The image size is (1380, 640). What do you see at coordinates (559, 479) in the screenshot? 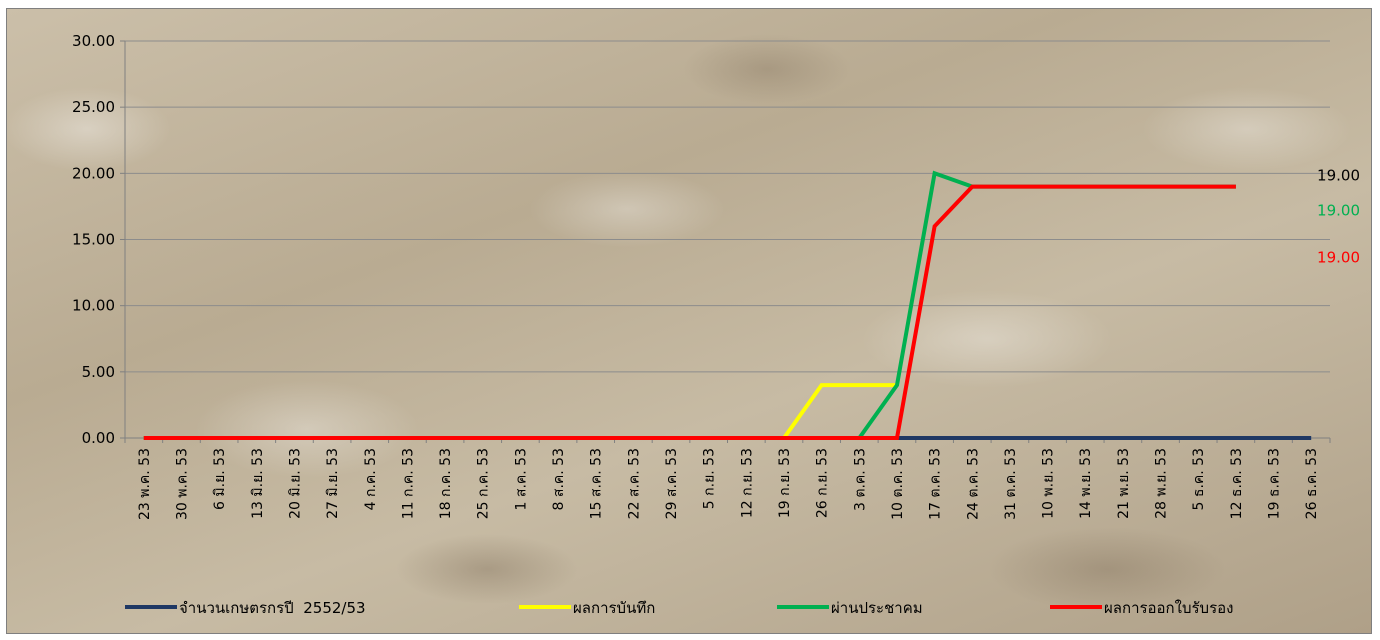
I see `x-tick-label: 8 ส.ค. 53` at bounding box center [559, 479].